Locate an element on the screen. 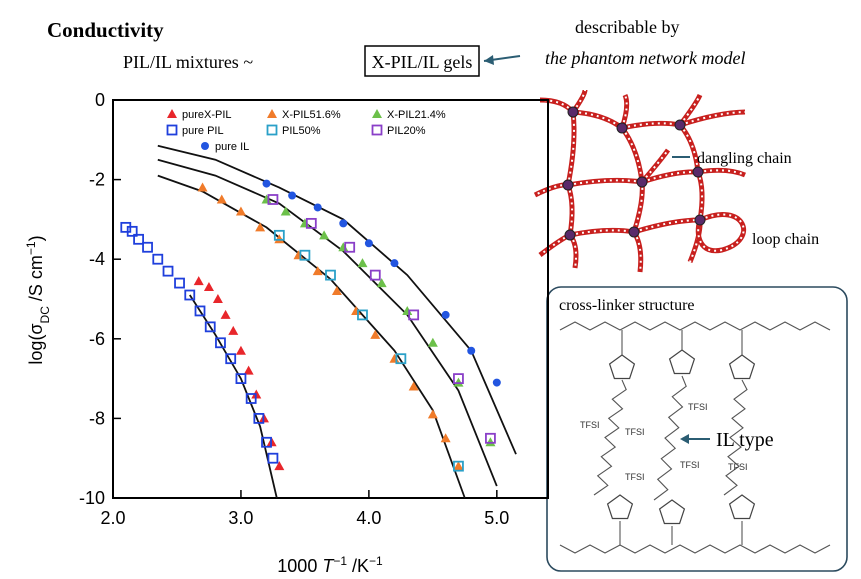 This screenshot has width=861, height=579. y-tick-label: -4 is located at coordinates (97, 259).